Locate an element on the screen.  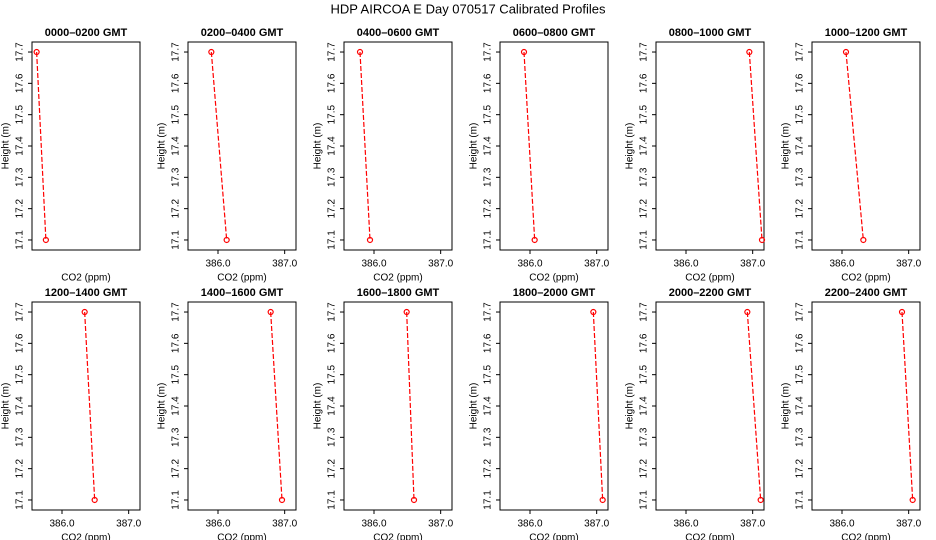
panel-title: 0600–0800 GMT is located at coordinates (554, 33).